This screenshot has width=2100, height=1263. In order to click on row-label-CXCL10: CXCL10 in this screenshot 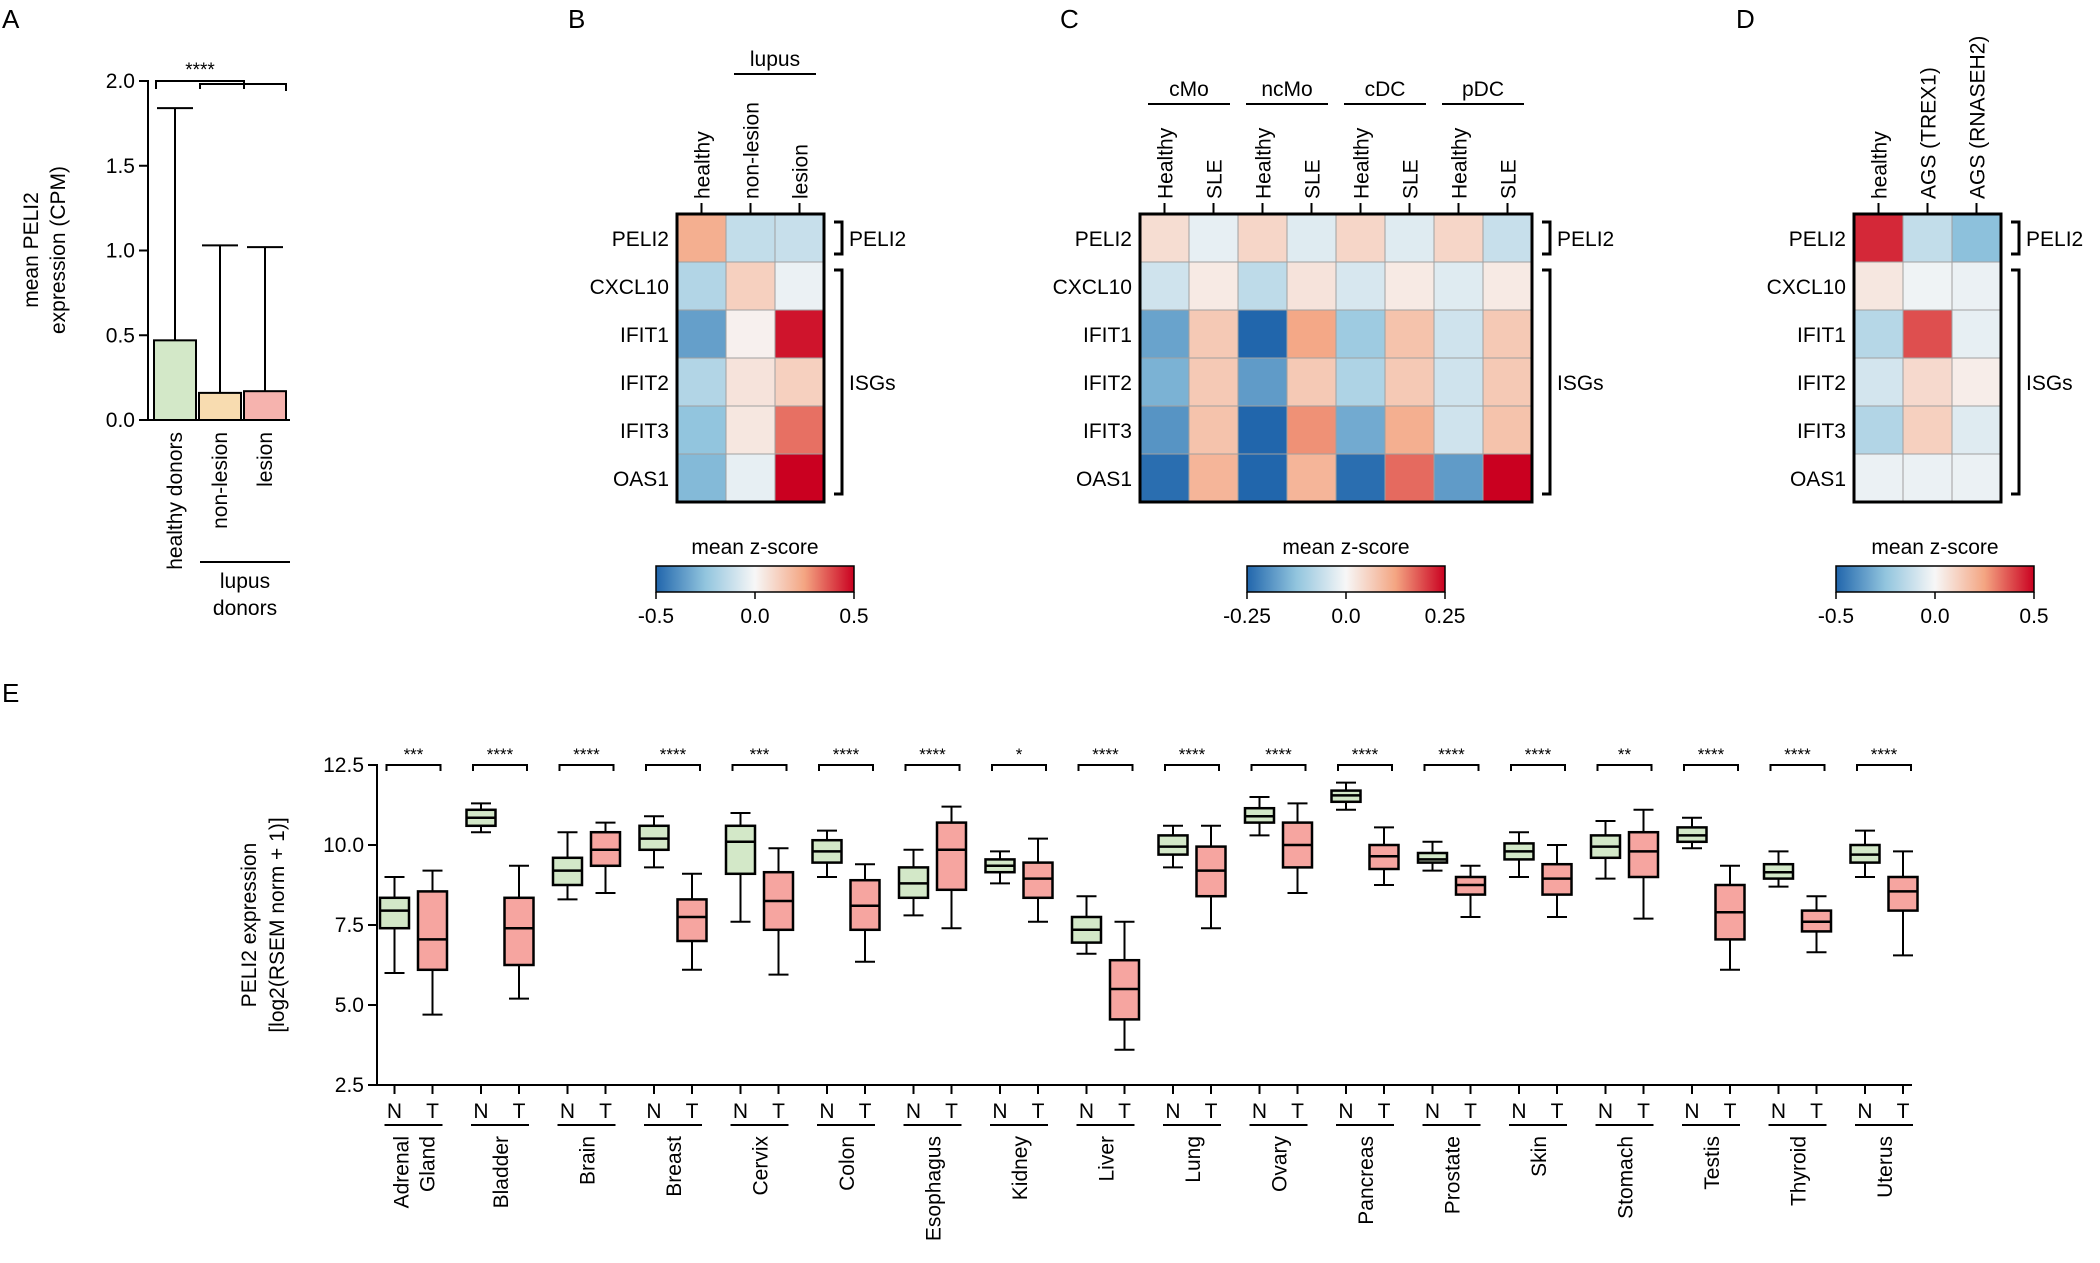, I will do `click(629, 287)`.